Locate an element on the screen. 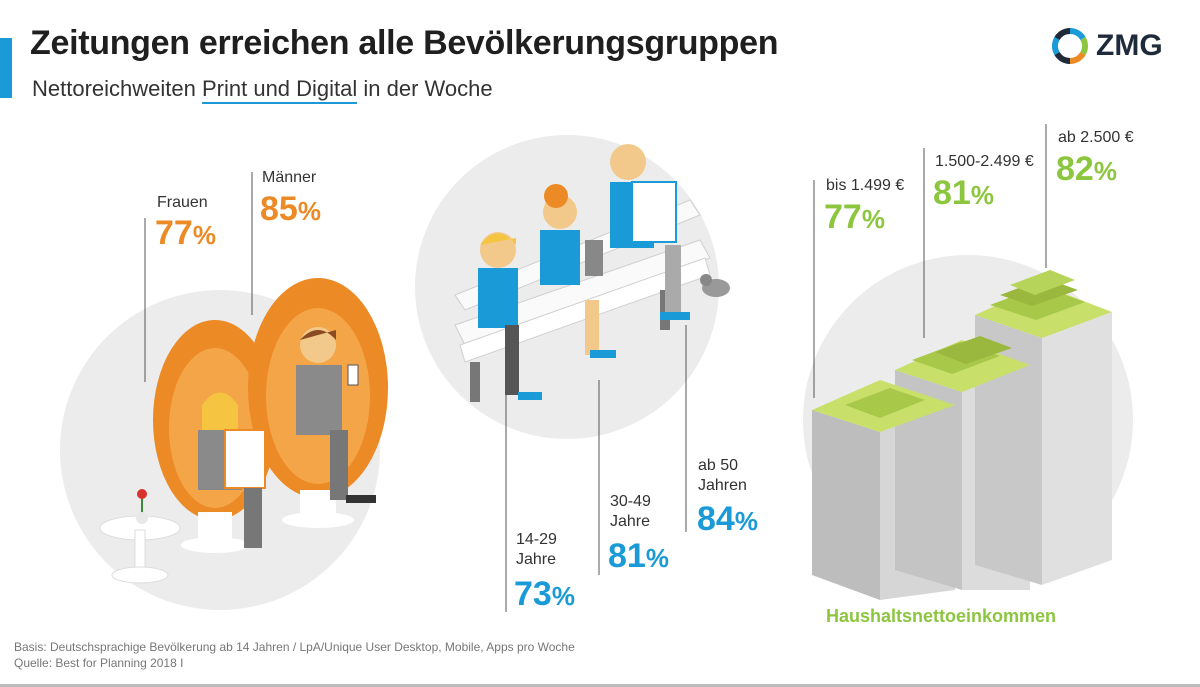 This screenshot has width=1200, height=687. reader-woman is located at coordinates (232, 470).